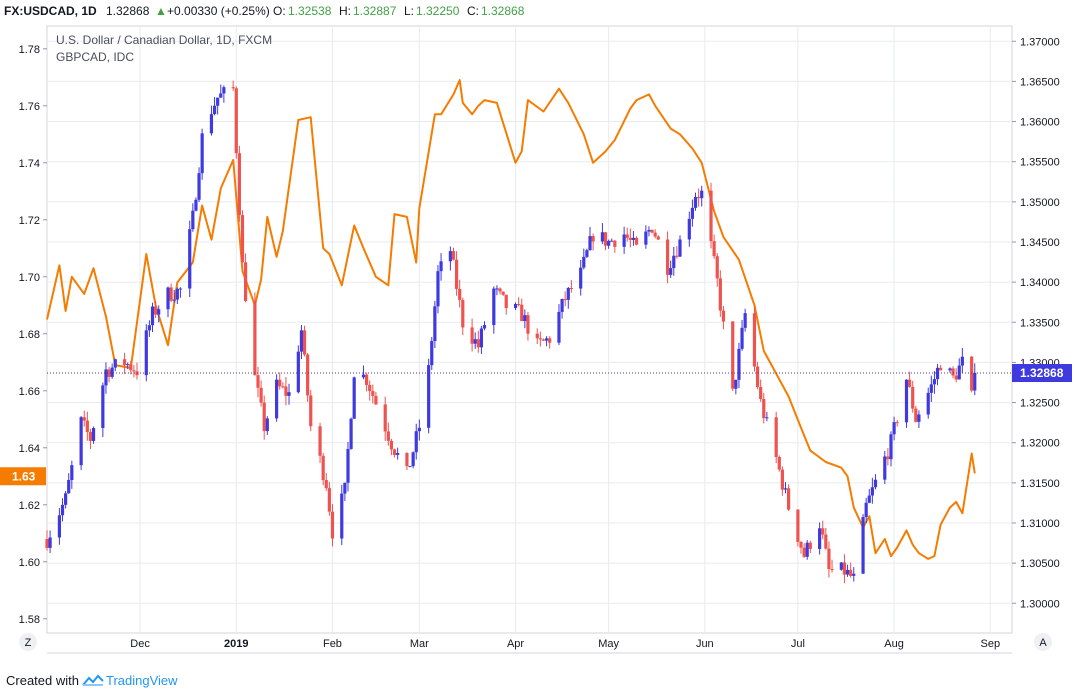 The width and height of the screenshot is (1075, 696). I want to click on triangle-up-icon: ▲, so click(161, 11).